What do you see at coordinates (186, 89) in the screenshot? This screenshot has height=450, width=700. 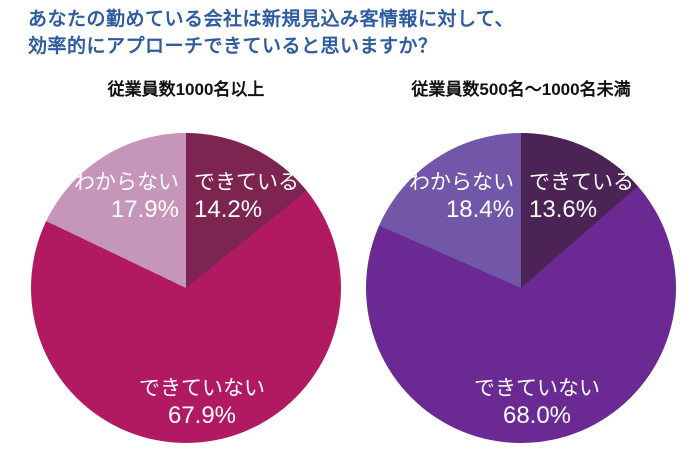 I see `chart-subtitle: 従業員数1000名以上` at bounding box center [186, 89].